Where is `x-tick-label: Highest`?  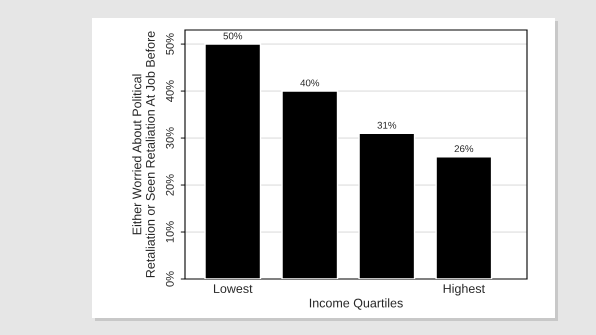 x-tick-label: Highest is located at coordinates (464, 290).